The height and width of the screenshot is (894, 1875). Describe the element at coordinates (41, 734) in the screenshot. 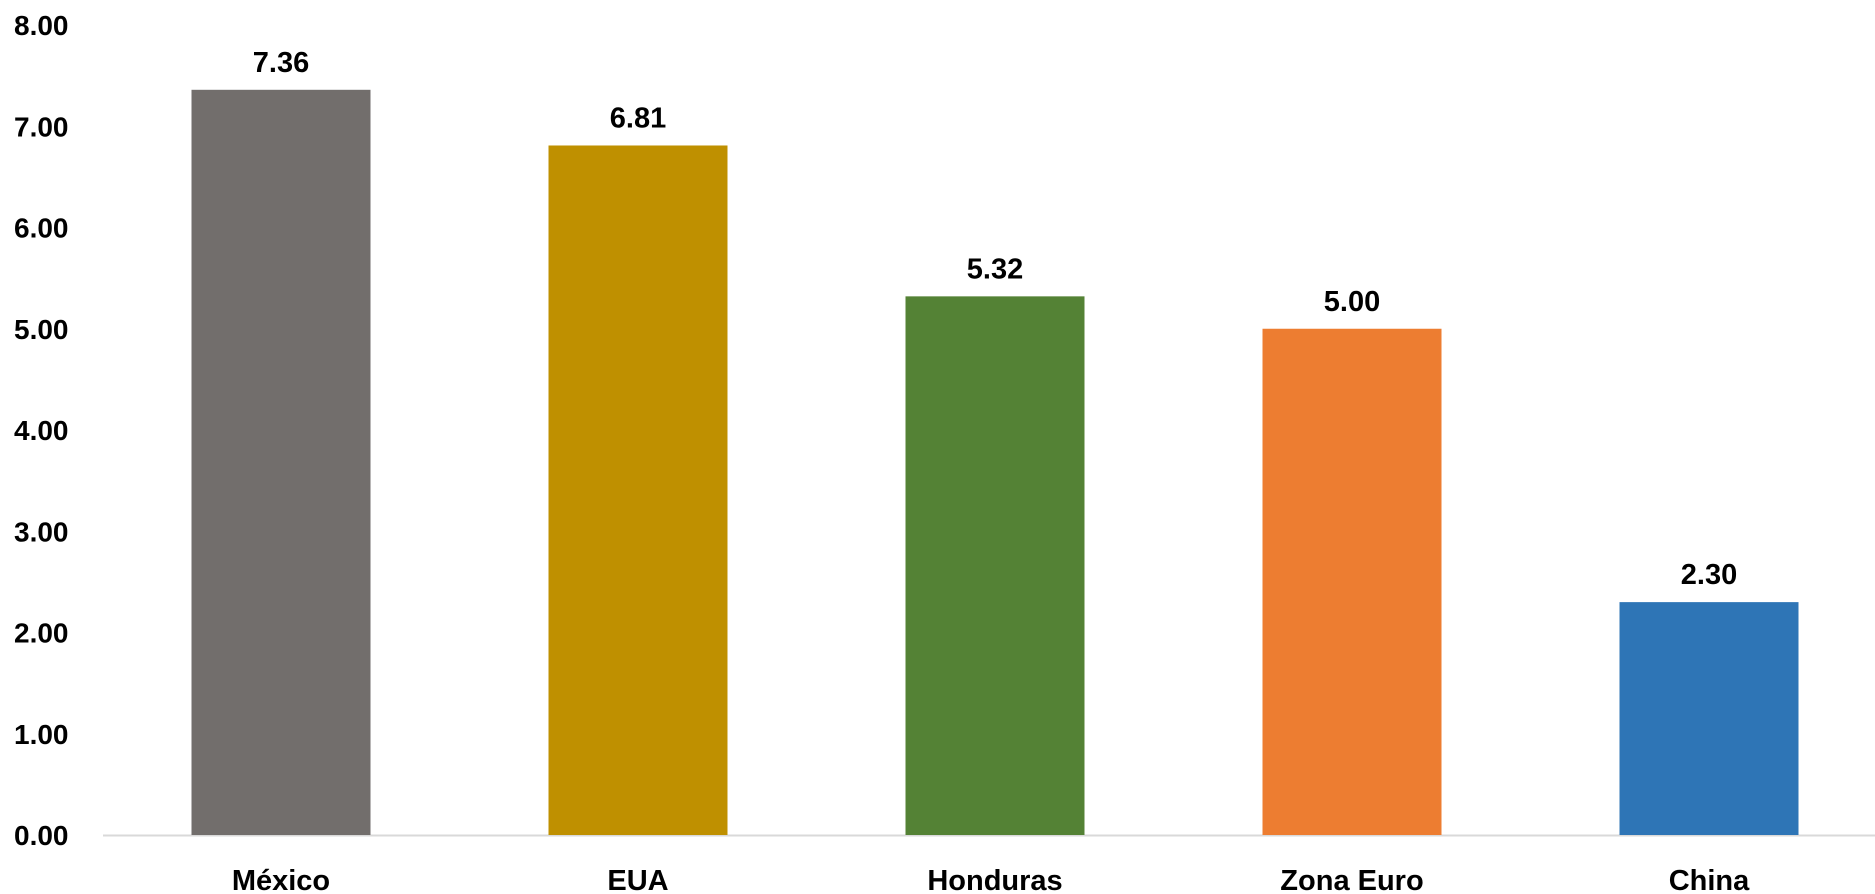

I see `y-tick-label: 1.00` at that location.